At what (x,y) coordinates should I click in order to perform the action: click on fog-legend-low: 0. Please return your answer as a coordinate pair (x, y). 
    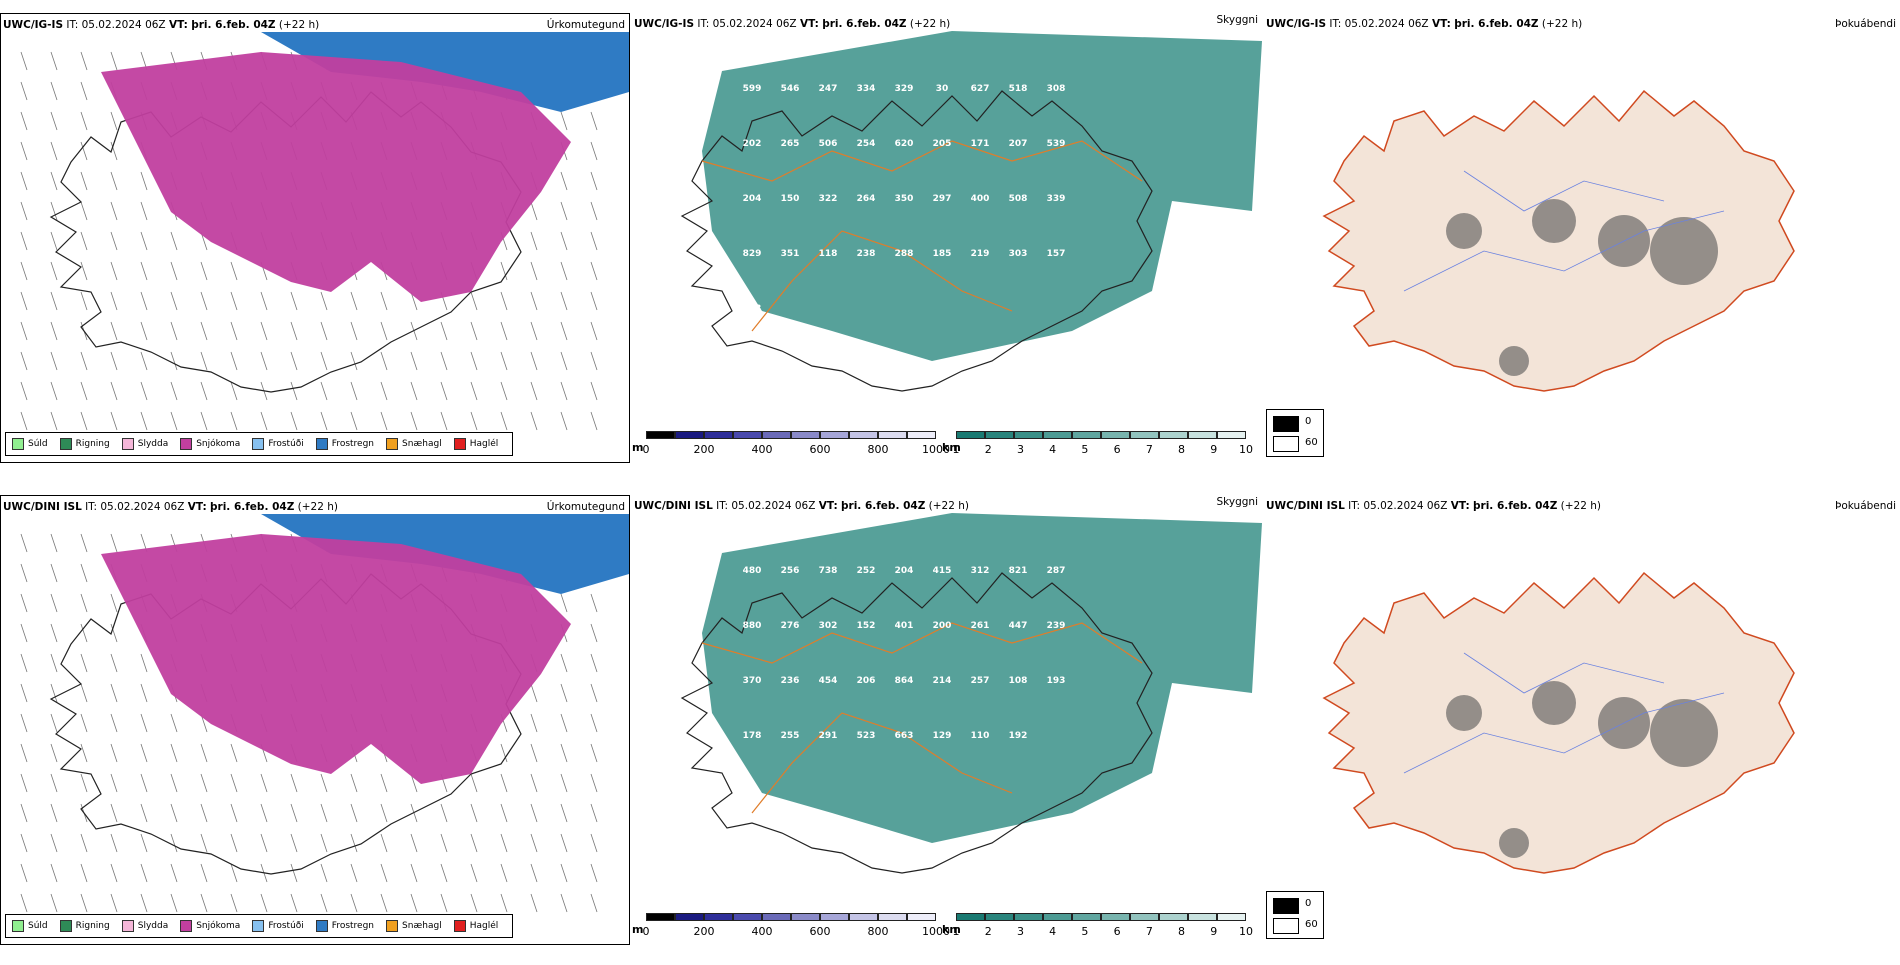
    Looking at the image, I should click on (1308, 903).